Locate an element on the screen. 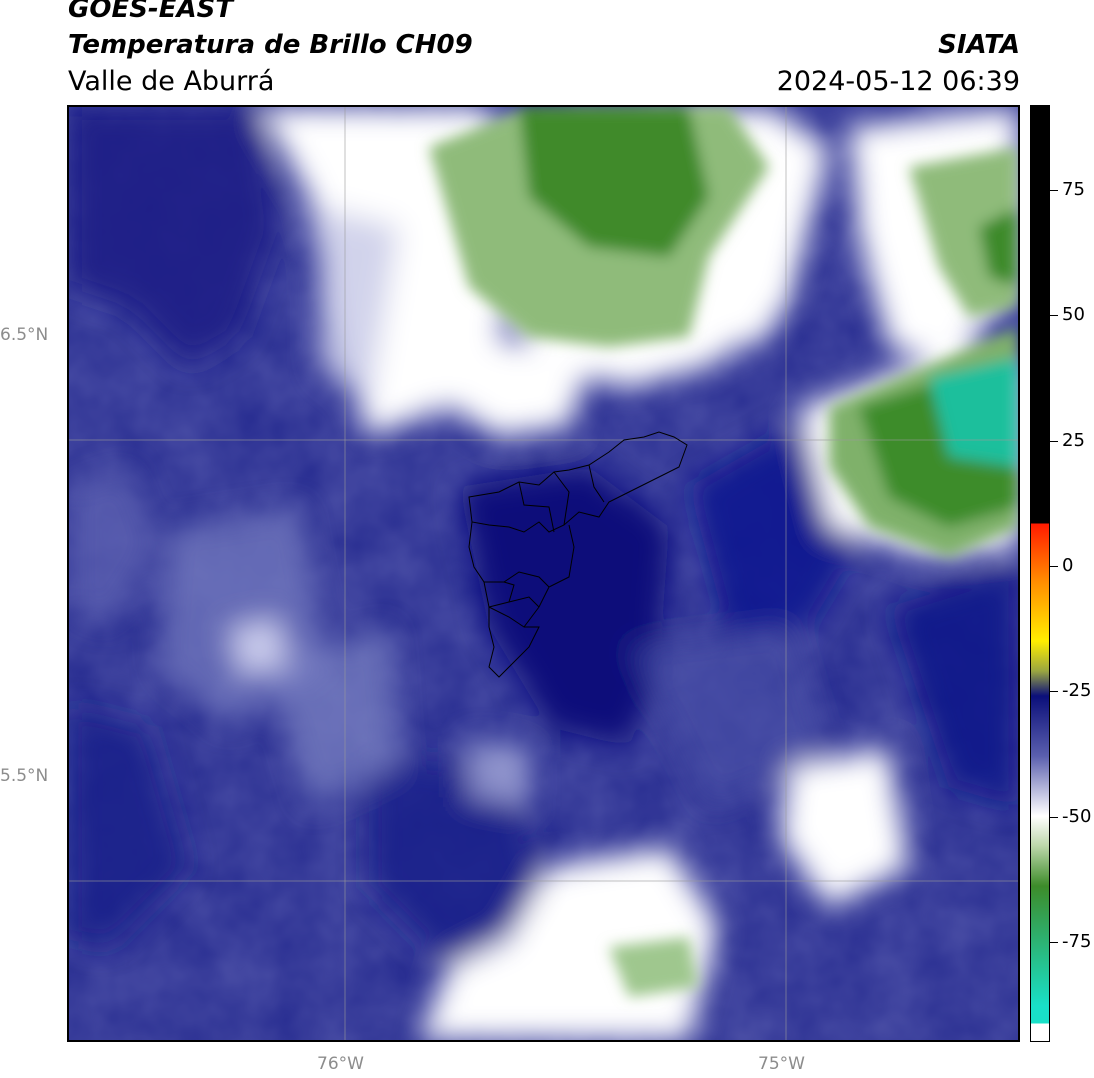 The height and width of the screenshot is (1078, 1094). organization-label: SIATA is located at coordinates (979, 45).